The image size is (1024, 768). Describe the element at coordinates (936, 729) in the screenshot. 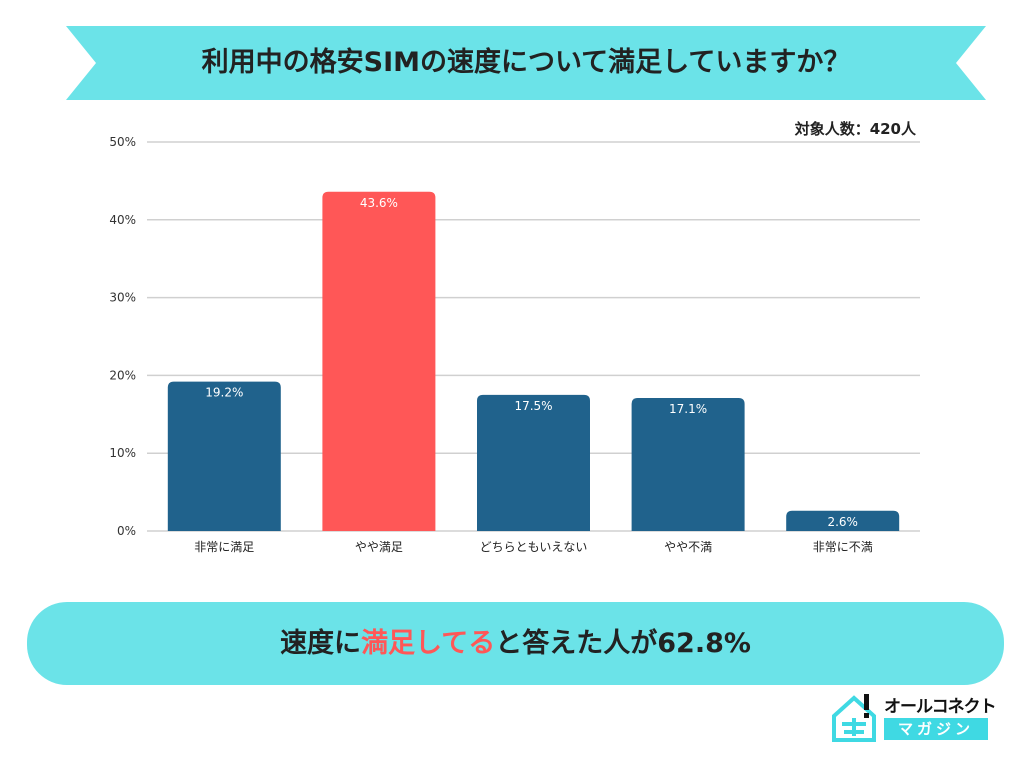

I see `logo-subtitle: マガジン` at that location.